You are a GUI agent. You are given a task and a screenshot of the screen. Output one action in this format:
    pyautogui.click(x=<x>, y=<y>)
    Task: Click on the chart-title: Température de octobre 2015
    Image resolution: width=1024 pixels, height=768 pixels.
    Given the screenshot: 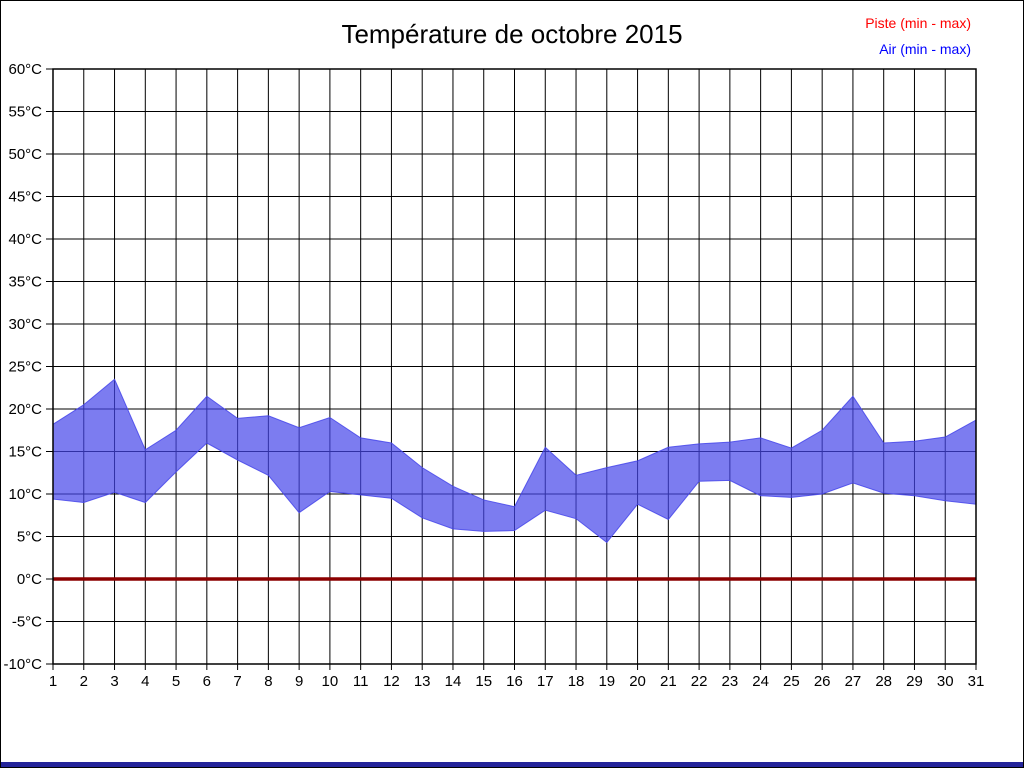 What is the action you would take?
    pyautogui.click(x=512, y=34)
    